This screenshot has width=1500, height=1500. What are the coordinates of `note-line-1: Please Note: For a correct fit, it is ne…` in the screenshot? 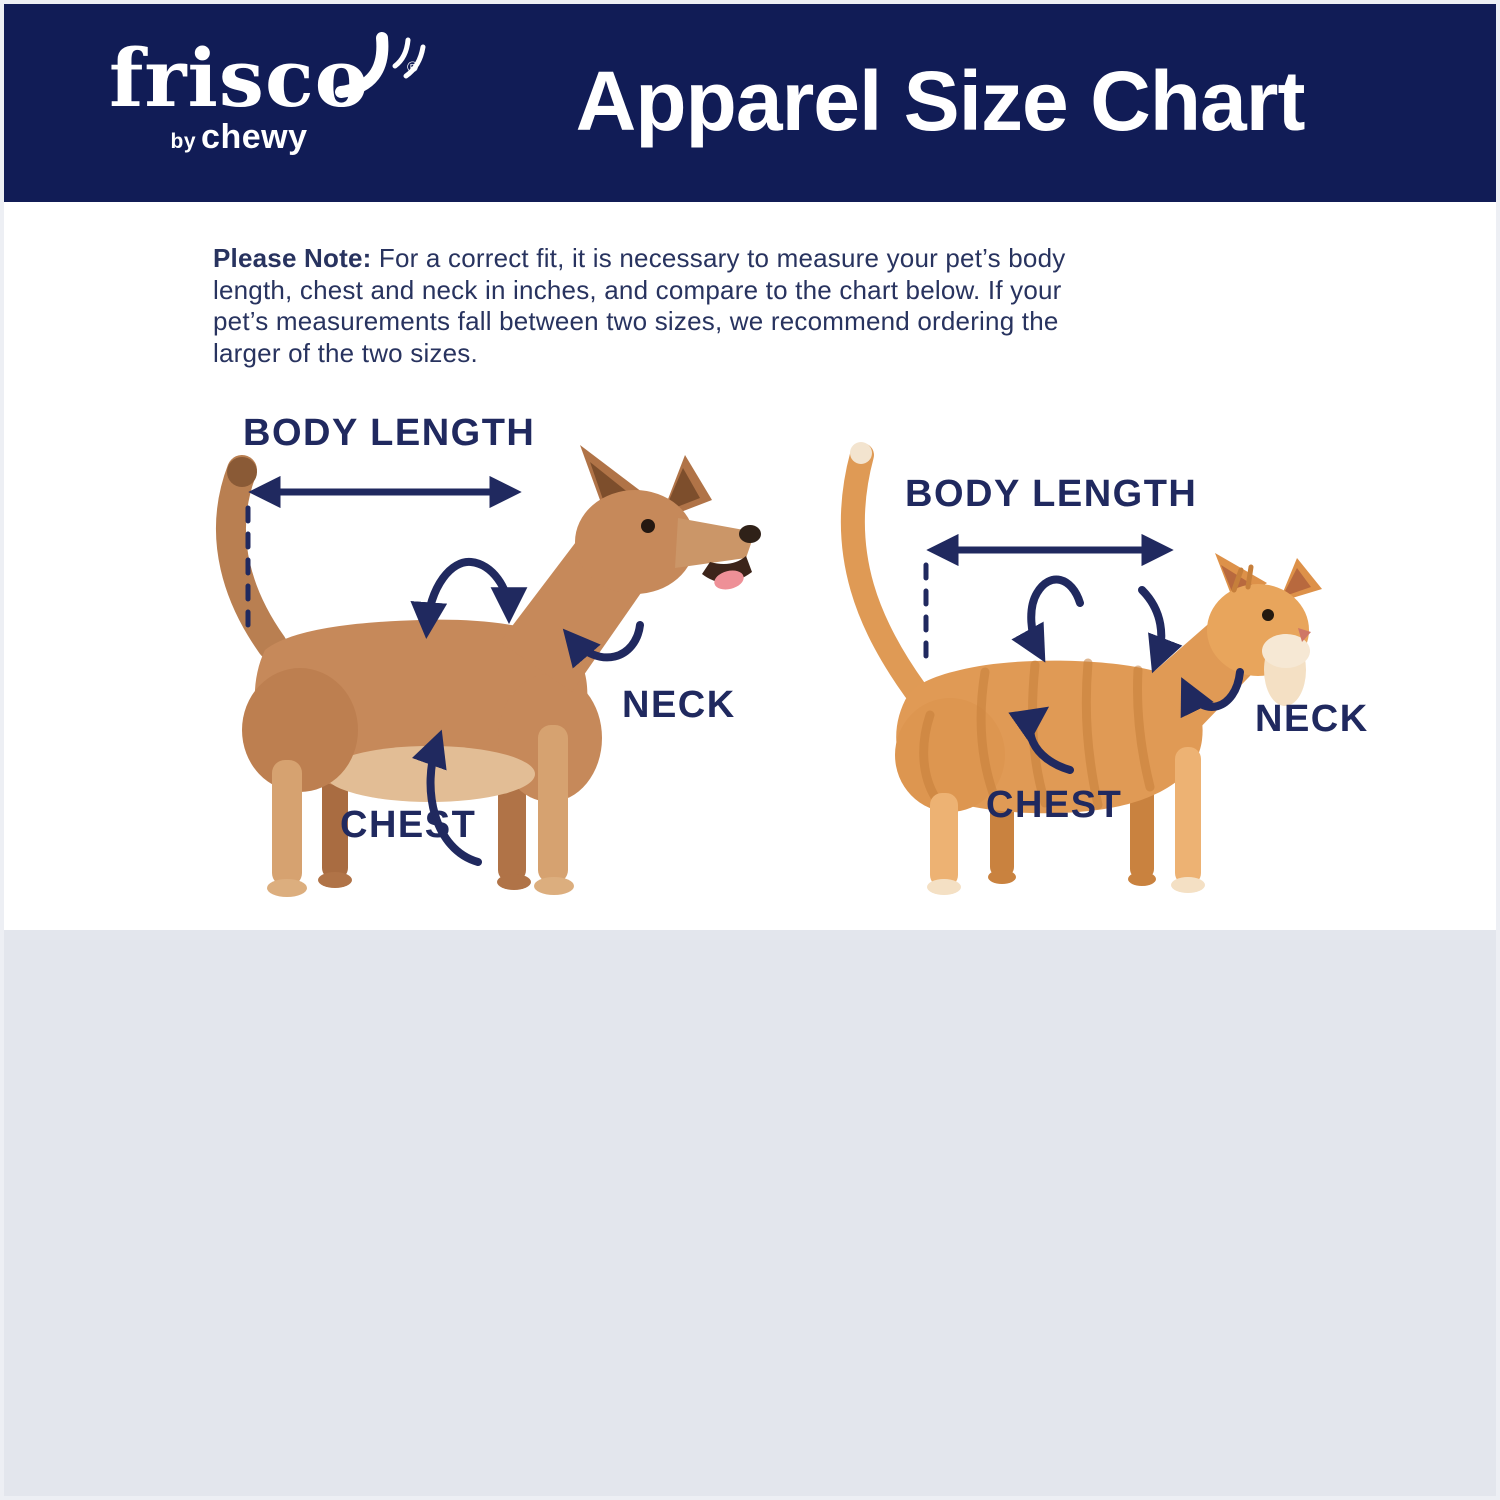 It's located at (639, 258).